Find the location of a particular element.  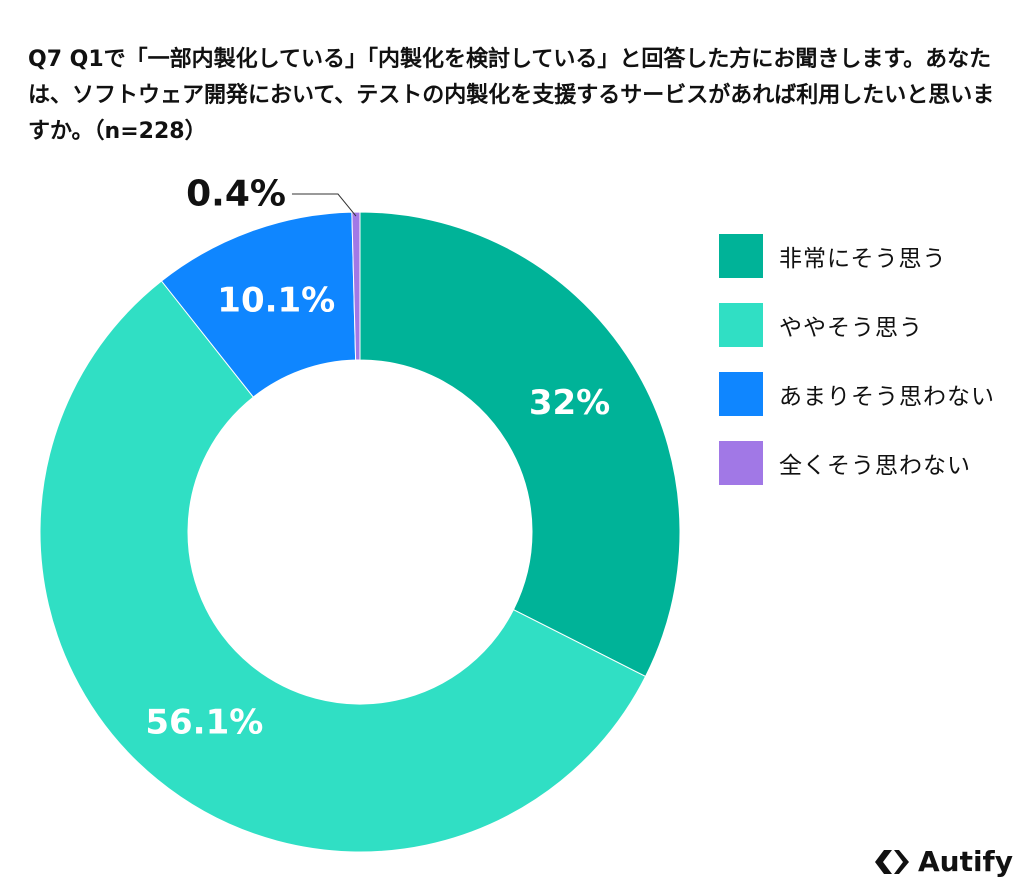

legend-item-1: ややそう思う is located at coordinates (857, 325).